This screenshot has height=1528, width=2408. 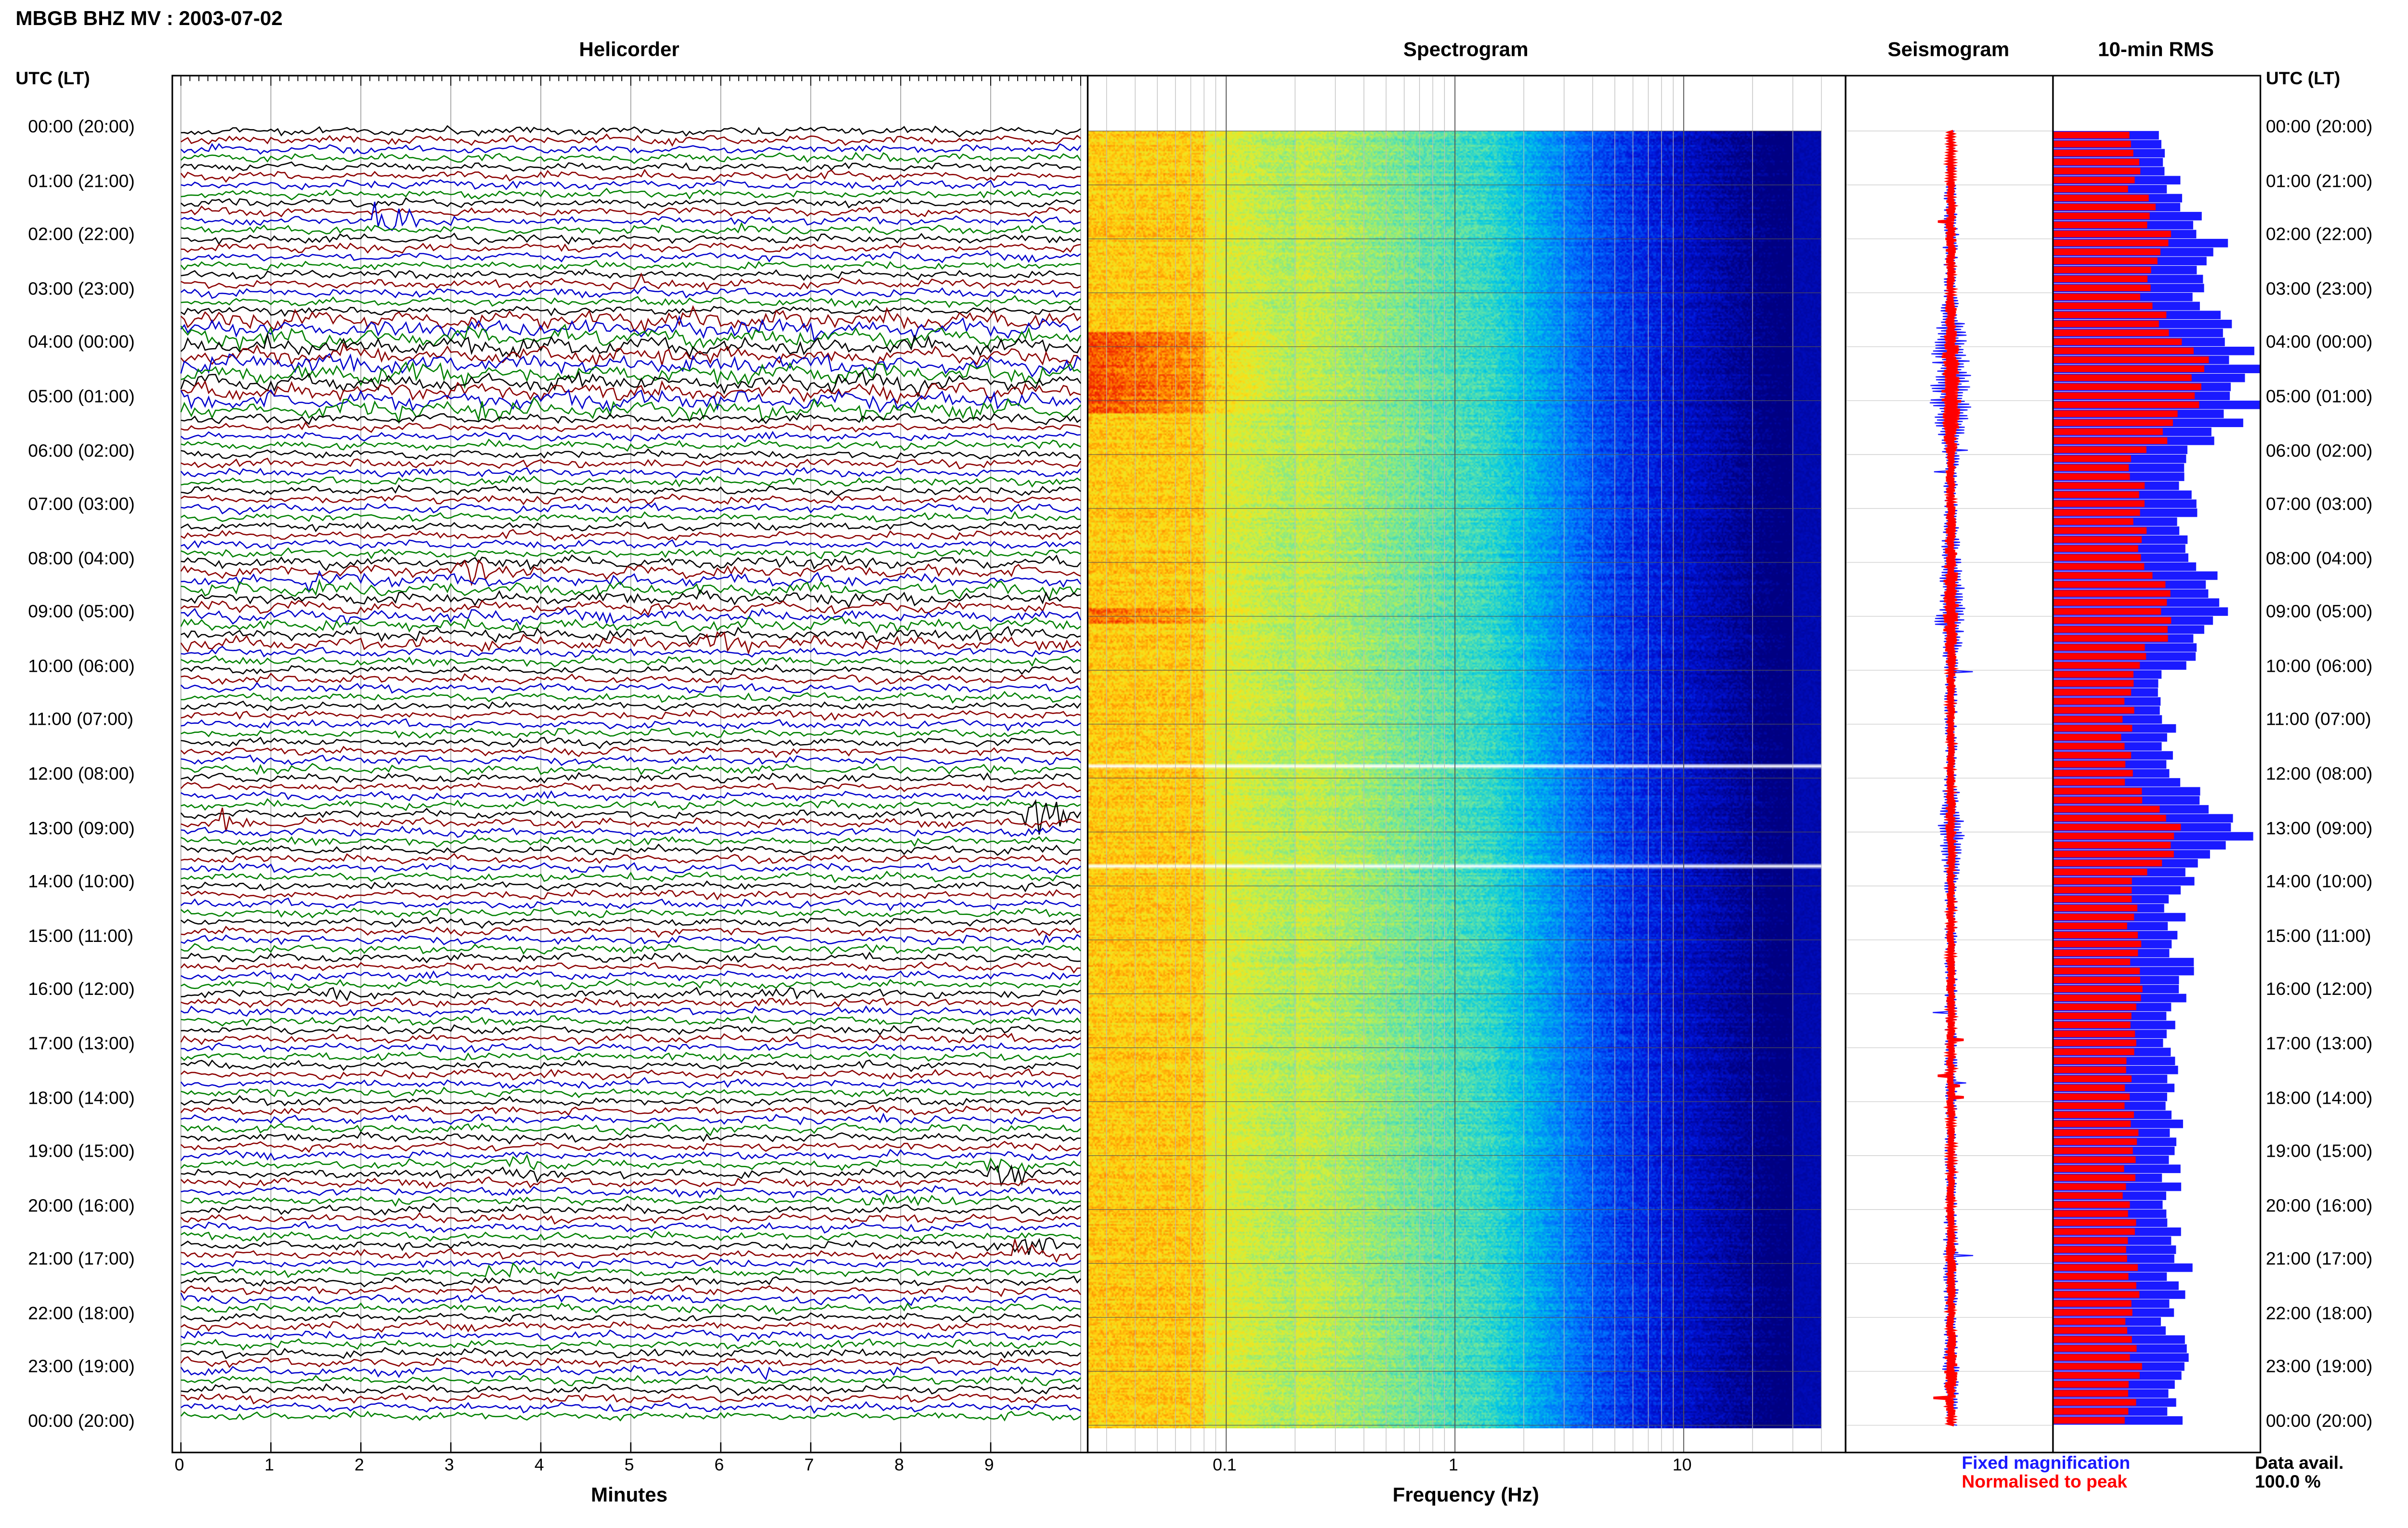 I want to click on frequency-axis-label: Frequency (Hz), so click(x=1465, y=1494).